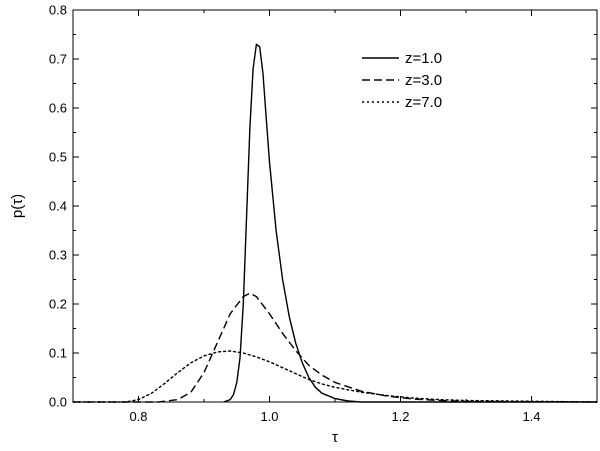  What do you see at coordinates (58, 206) in the screenshot?
I see `y-tick-label: 0.4` at bounding box center [58, 206].